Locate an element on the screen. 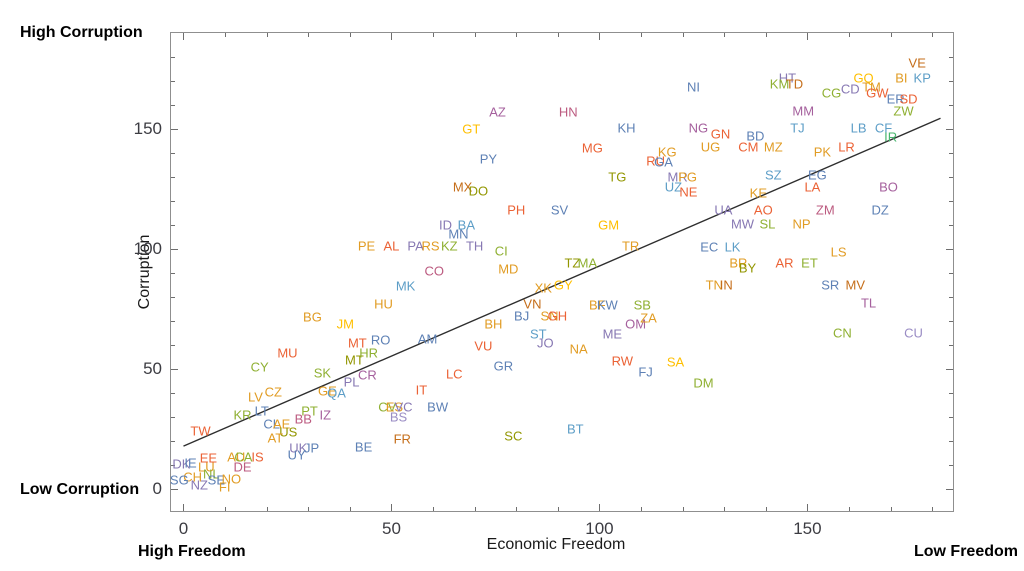 The image size is (1024, 571). country-label-lk: LK is located at coordinates (732, 247).